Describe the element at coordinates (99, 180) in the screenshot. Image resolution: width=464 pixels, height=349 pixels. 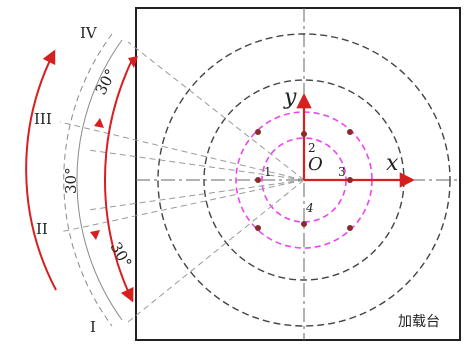
I see `guide-arc-inner` at that location.